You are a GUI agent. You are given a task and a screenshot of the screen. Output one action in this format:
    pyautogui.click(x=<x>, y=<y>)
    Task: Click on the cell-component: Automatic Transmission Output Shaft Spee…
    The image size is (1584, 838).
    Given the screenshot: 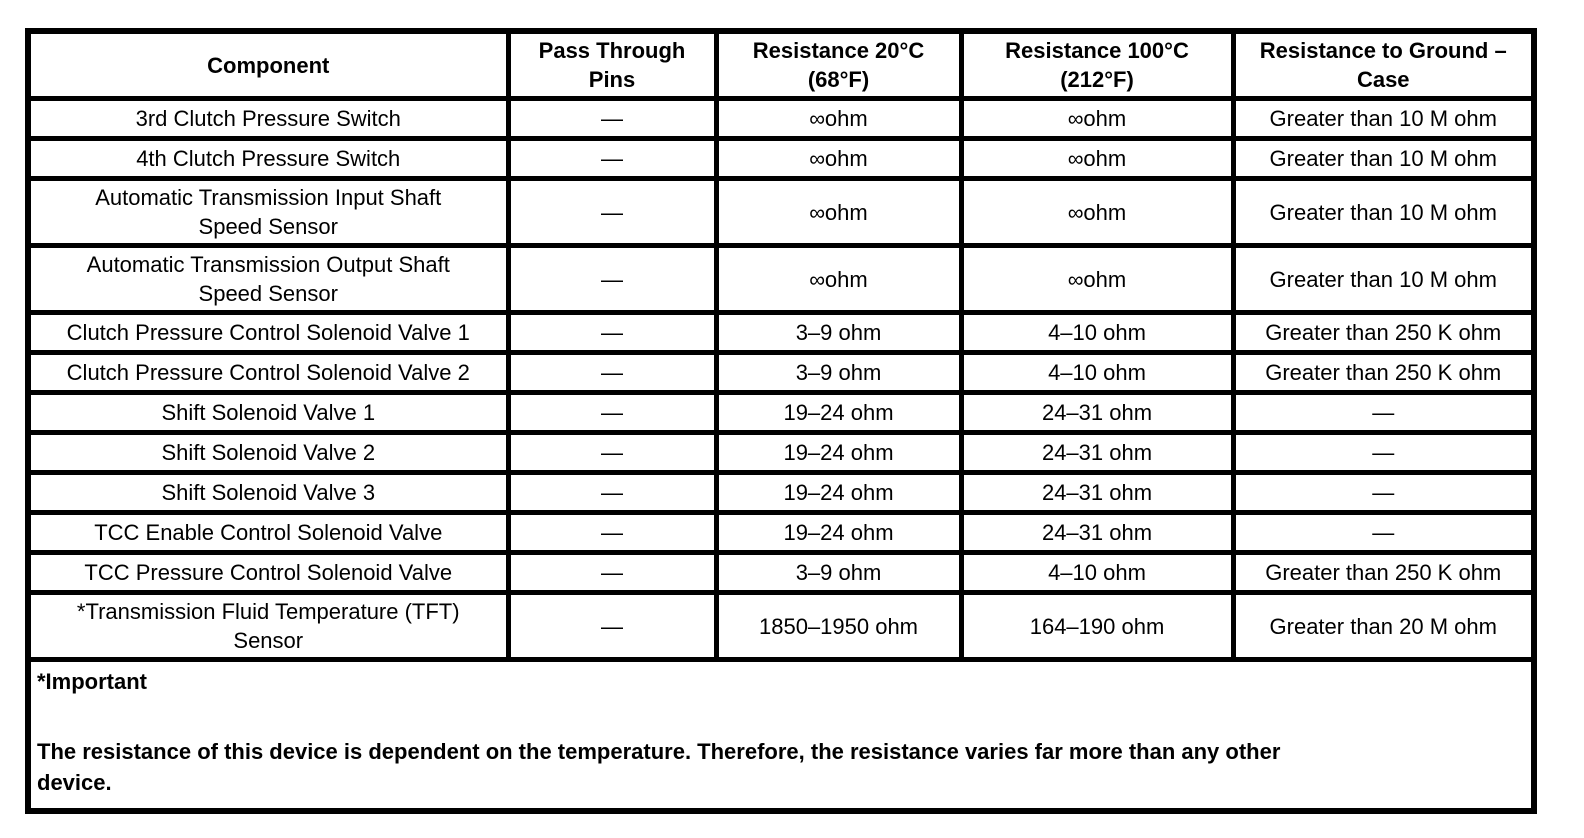 What is the action you would take?
    pyautogui.click(x=268, y=279)
    